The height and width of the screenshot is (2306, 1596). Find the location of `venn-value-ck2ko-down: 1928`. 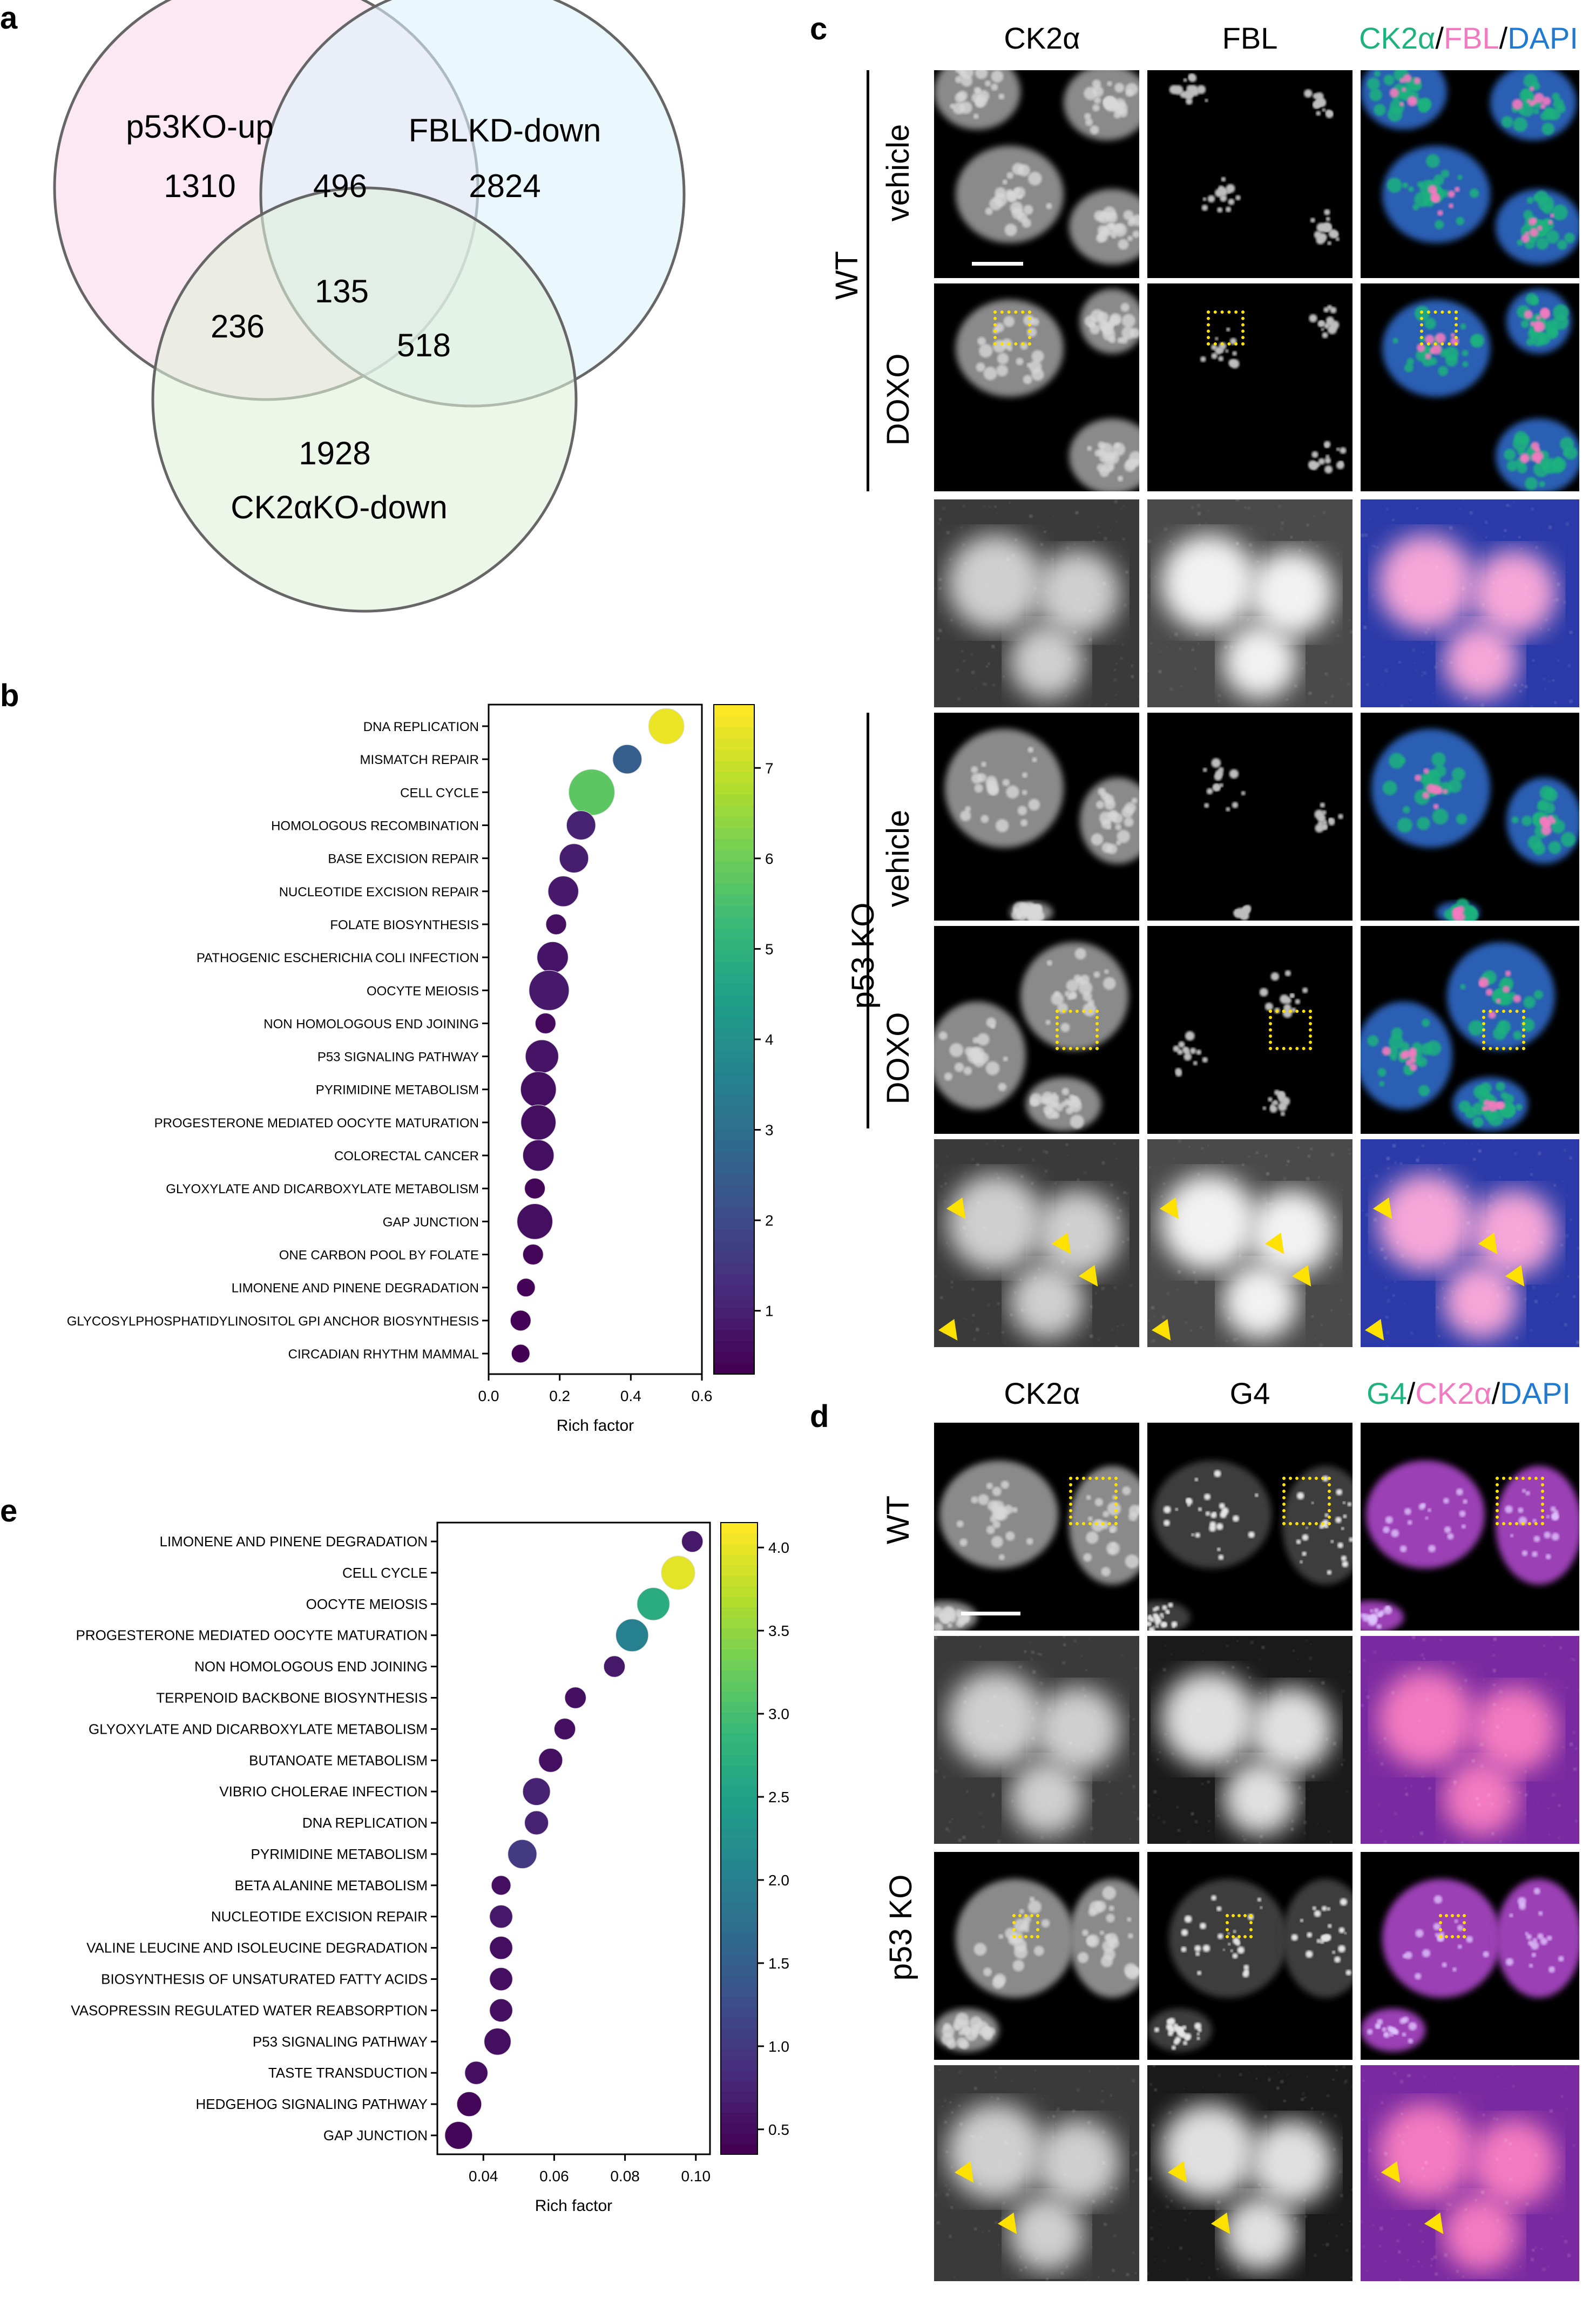

venn-value-ck2ko-down: 1928 is located at coordinates (334, 453).